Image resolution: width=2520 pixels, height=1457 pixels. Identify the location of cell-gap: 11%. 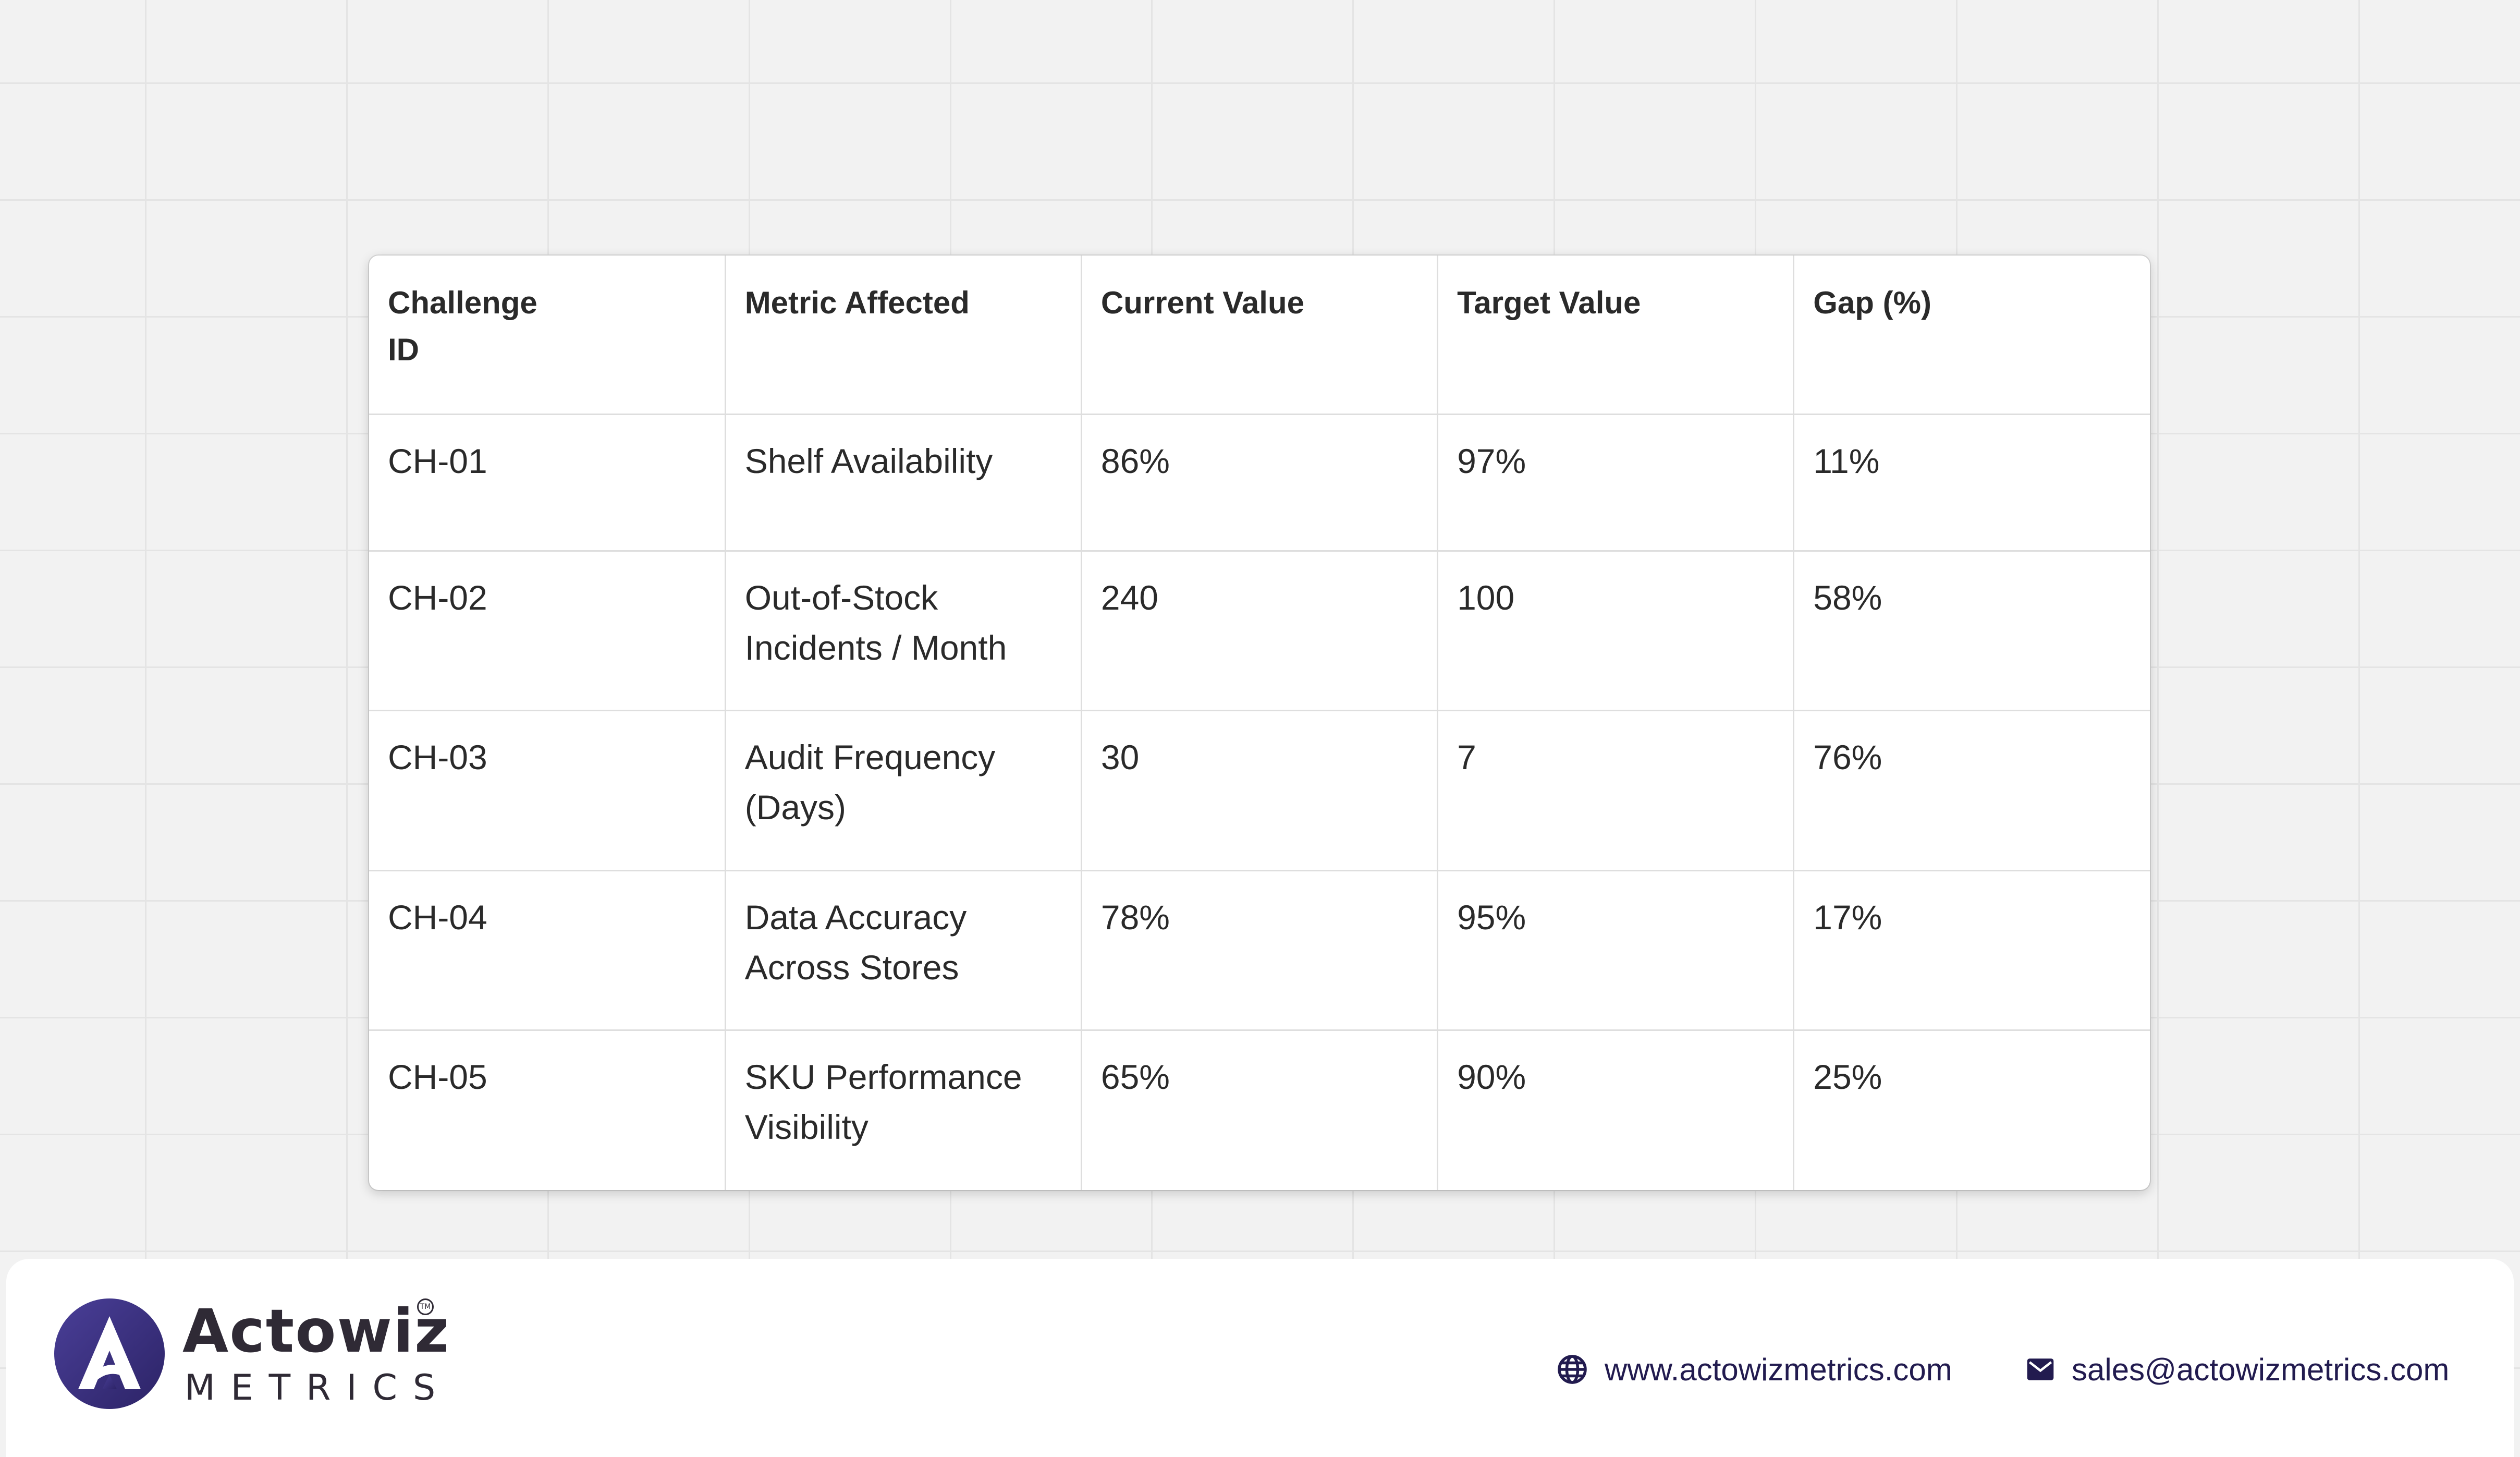
(1972, 483).